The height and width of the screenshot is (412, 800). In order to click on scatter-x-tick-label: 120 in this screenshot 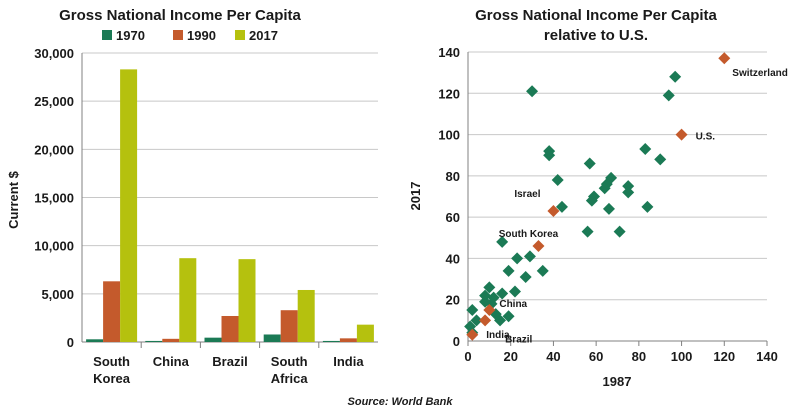, I will do `click(724, 356)`.